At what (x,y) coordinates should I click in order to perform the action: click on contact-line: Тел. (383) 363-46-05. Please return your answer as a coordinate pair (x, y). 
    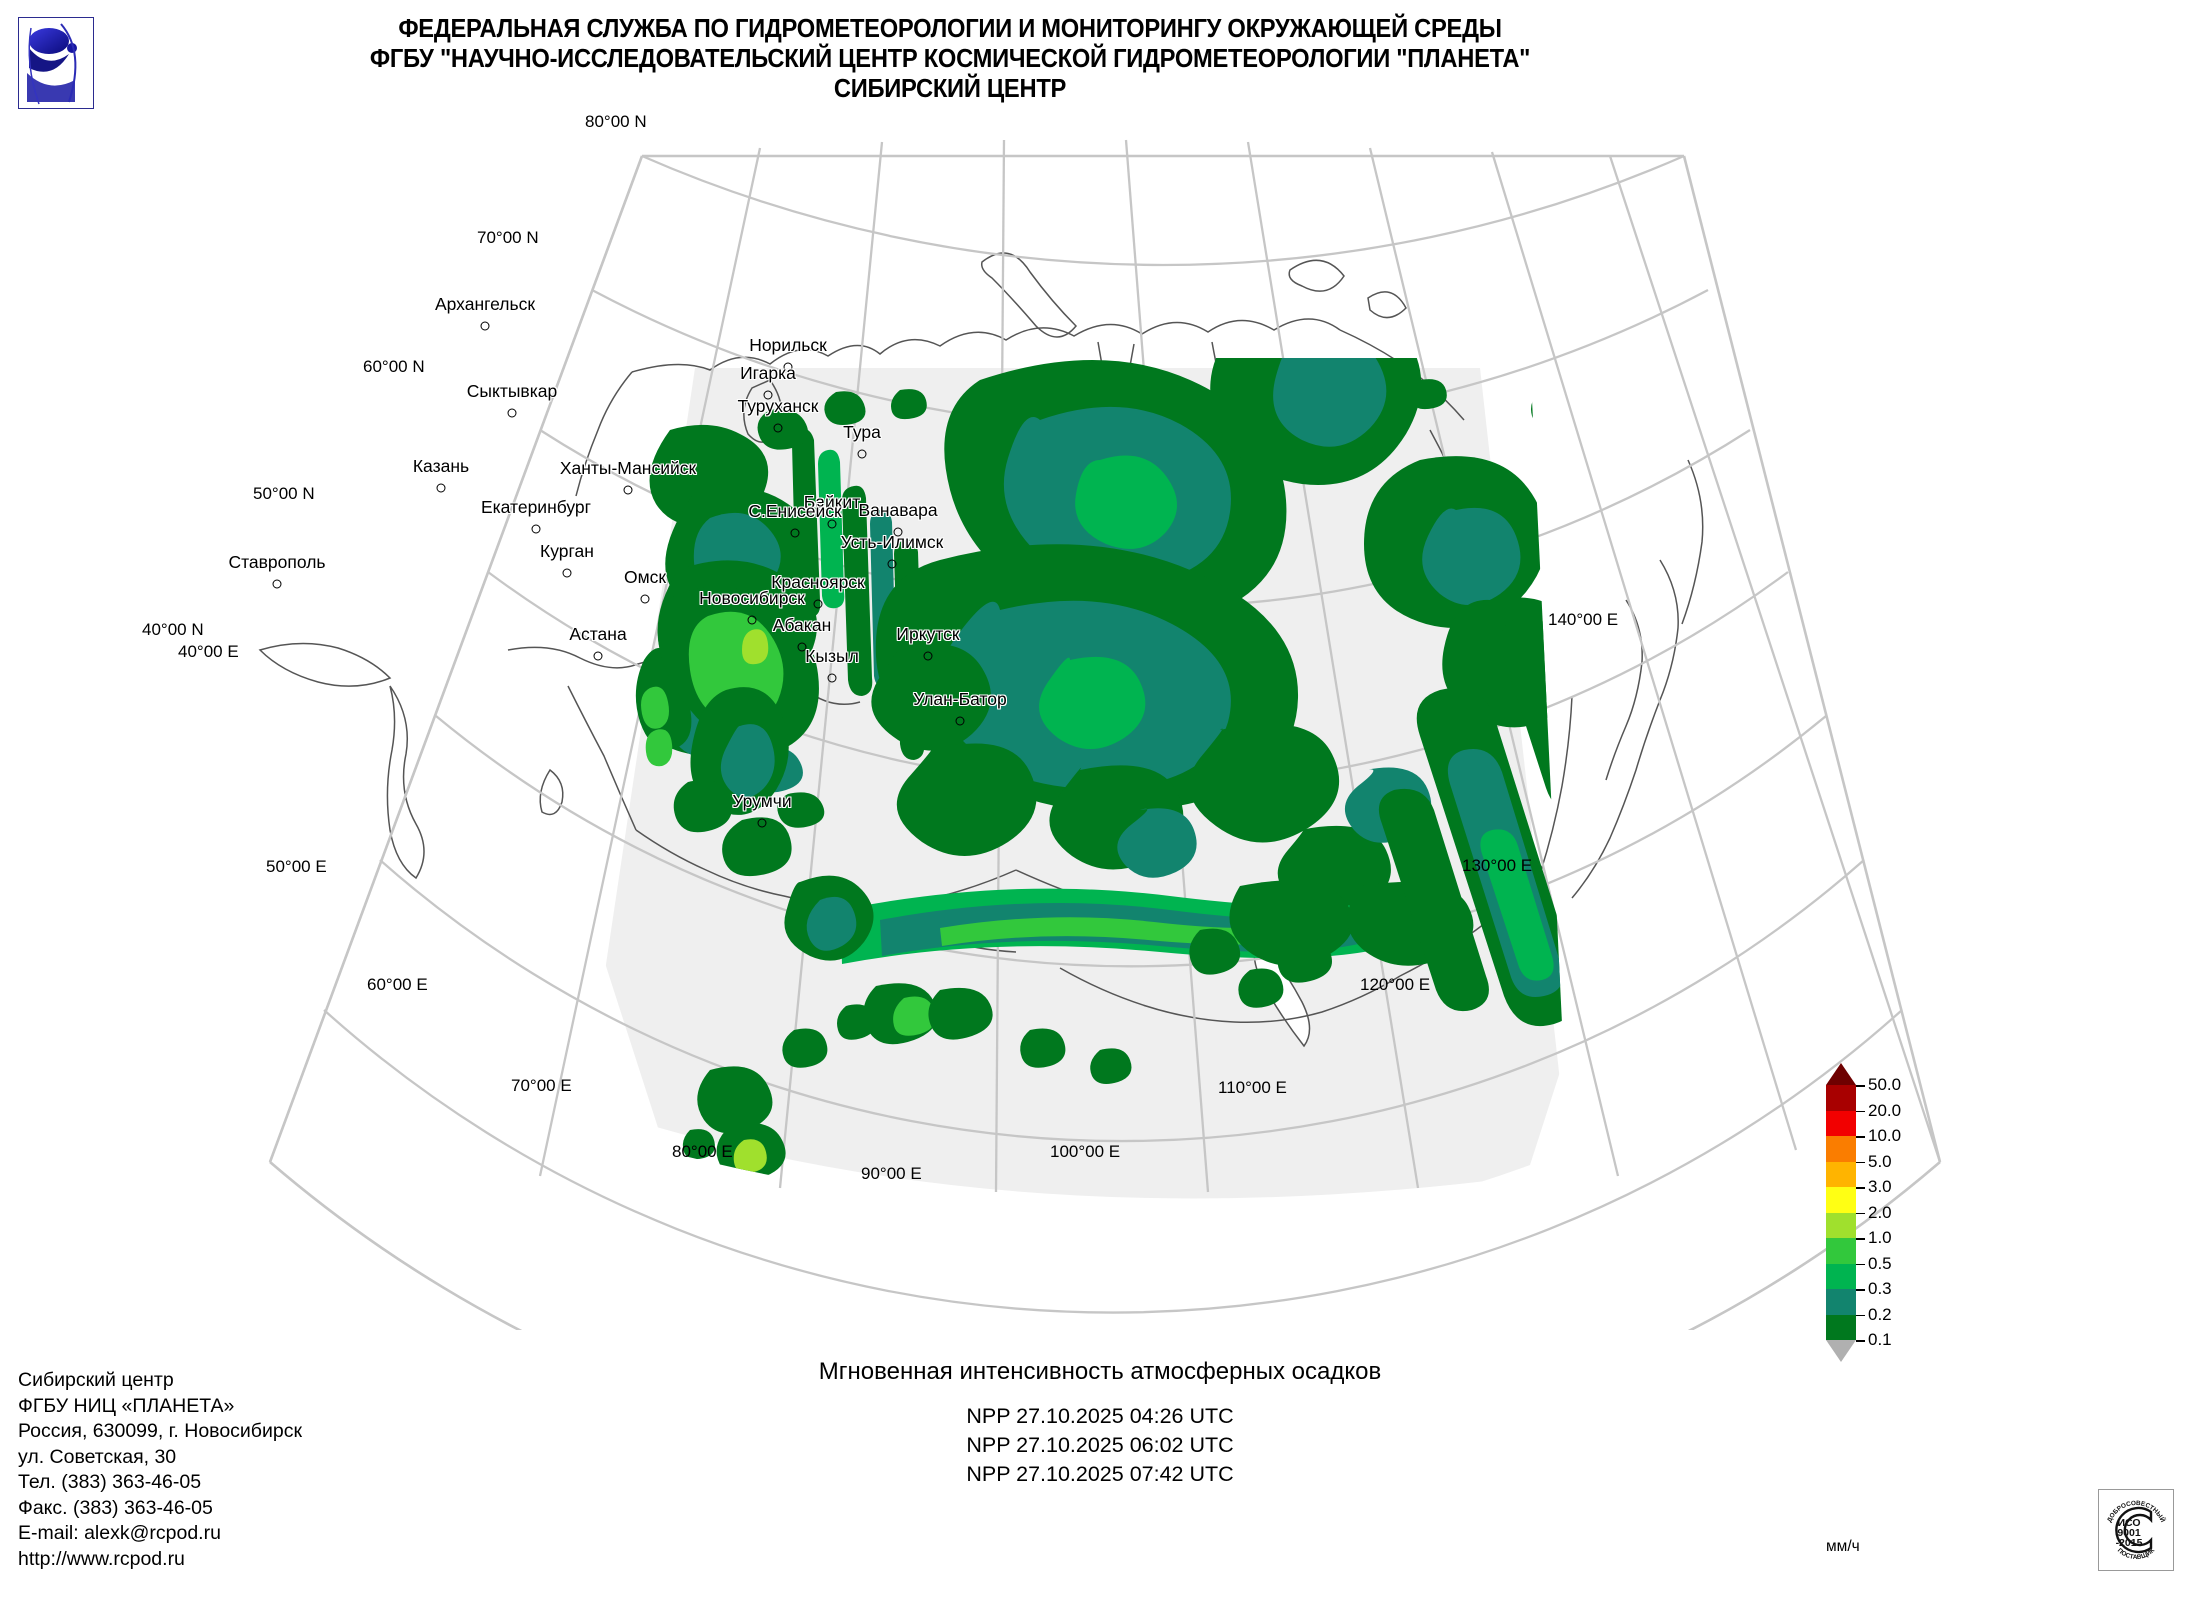
    Looking at the image, I should click on (110, 1482).